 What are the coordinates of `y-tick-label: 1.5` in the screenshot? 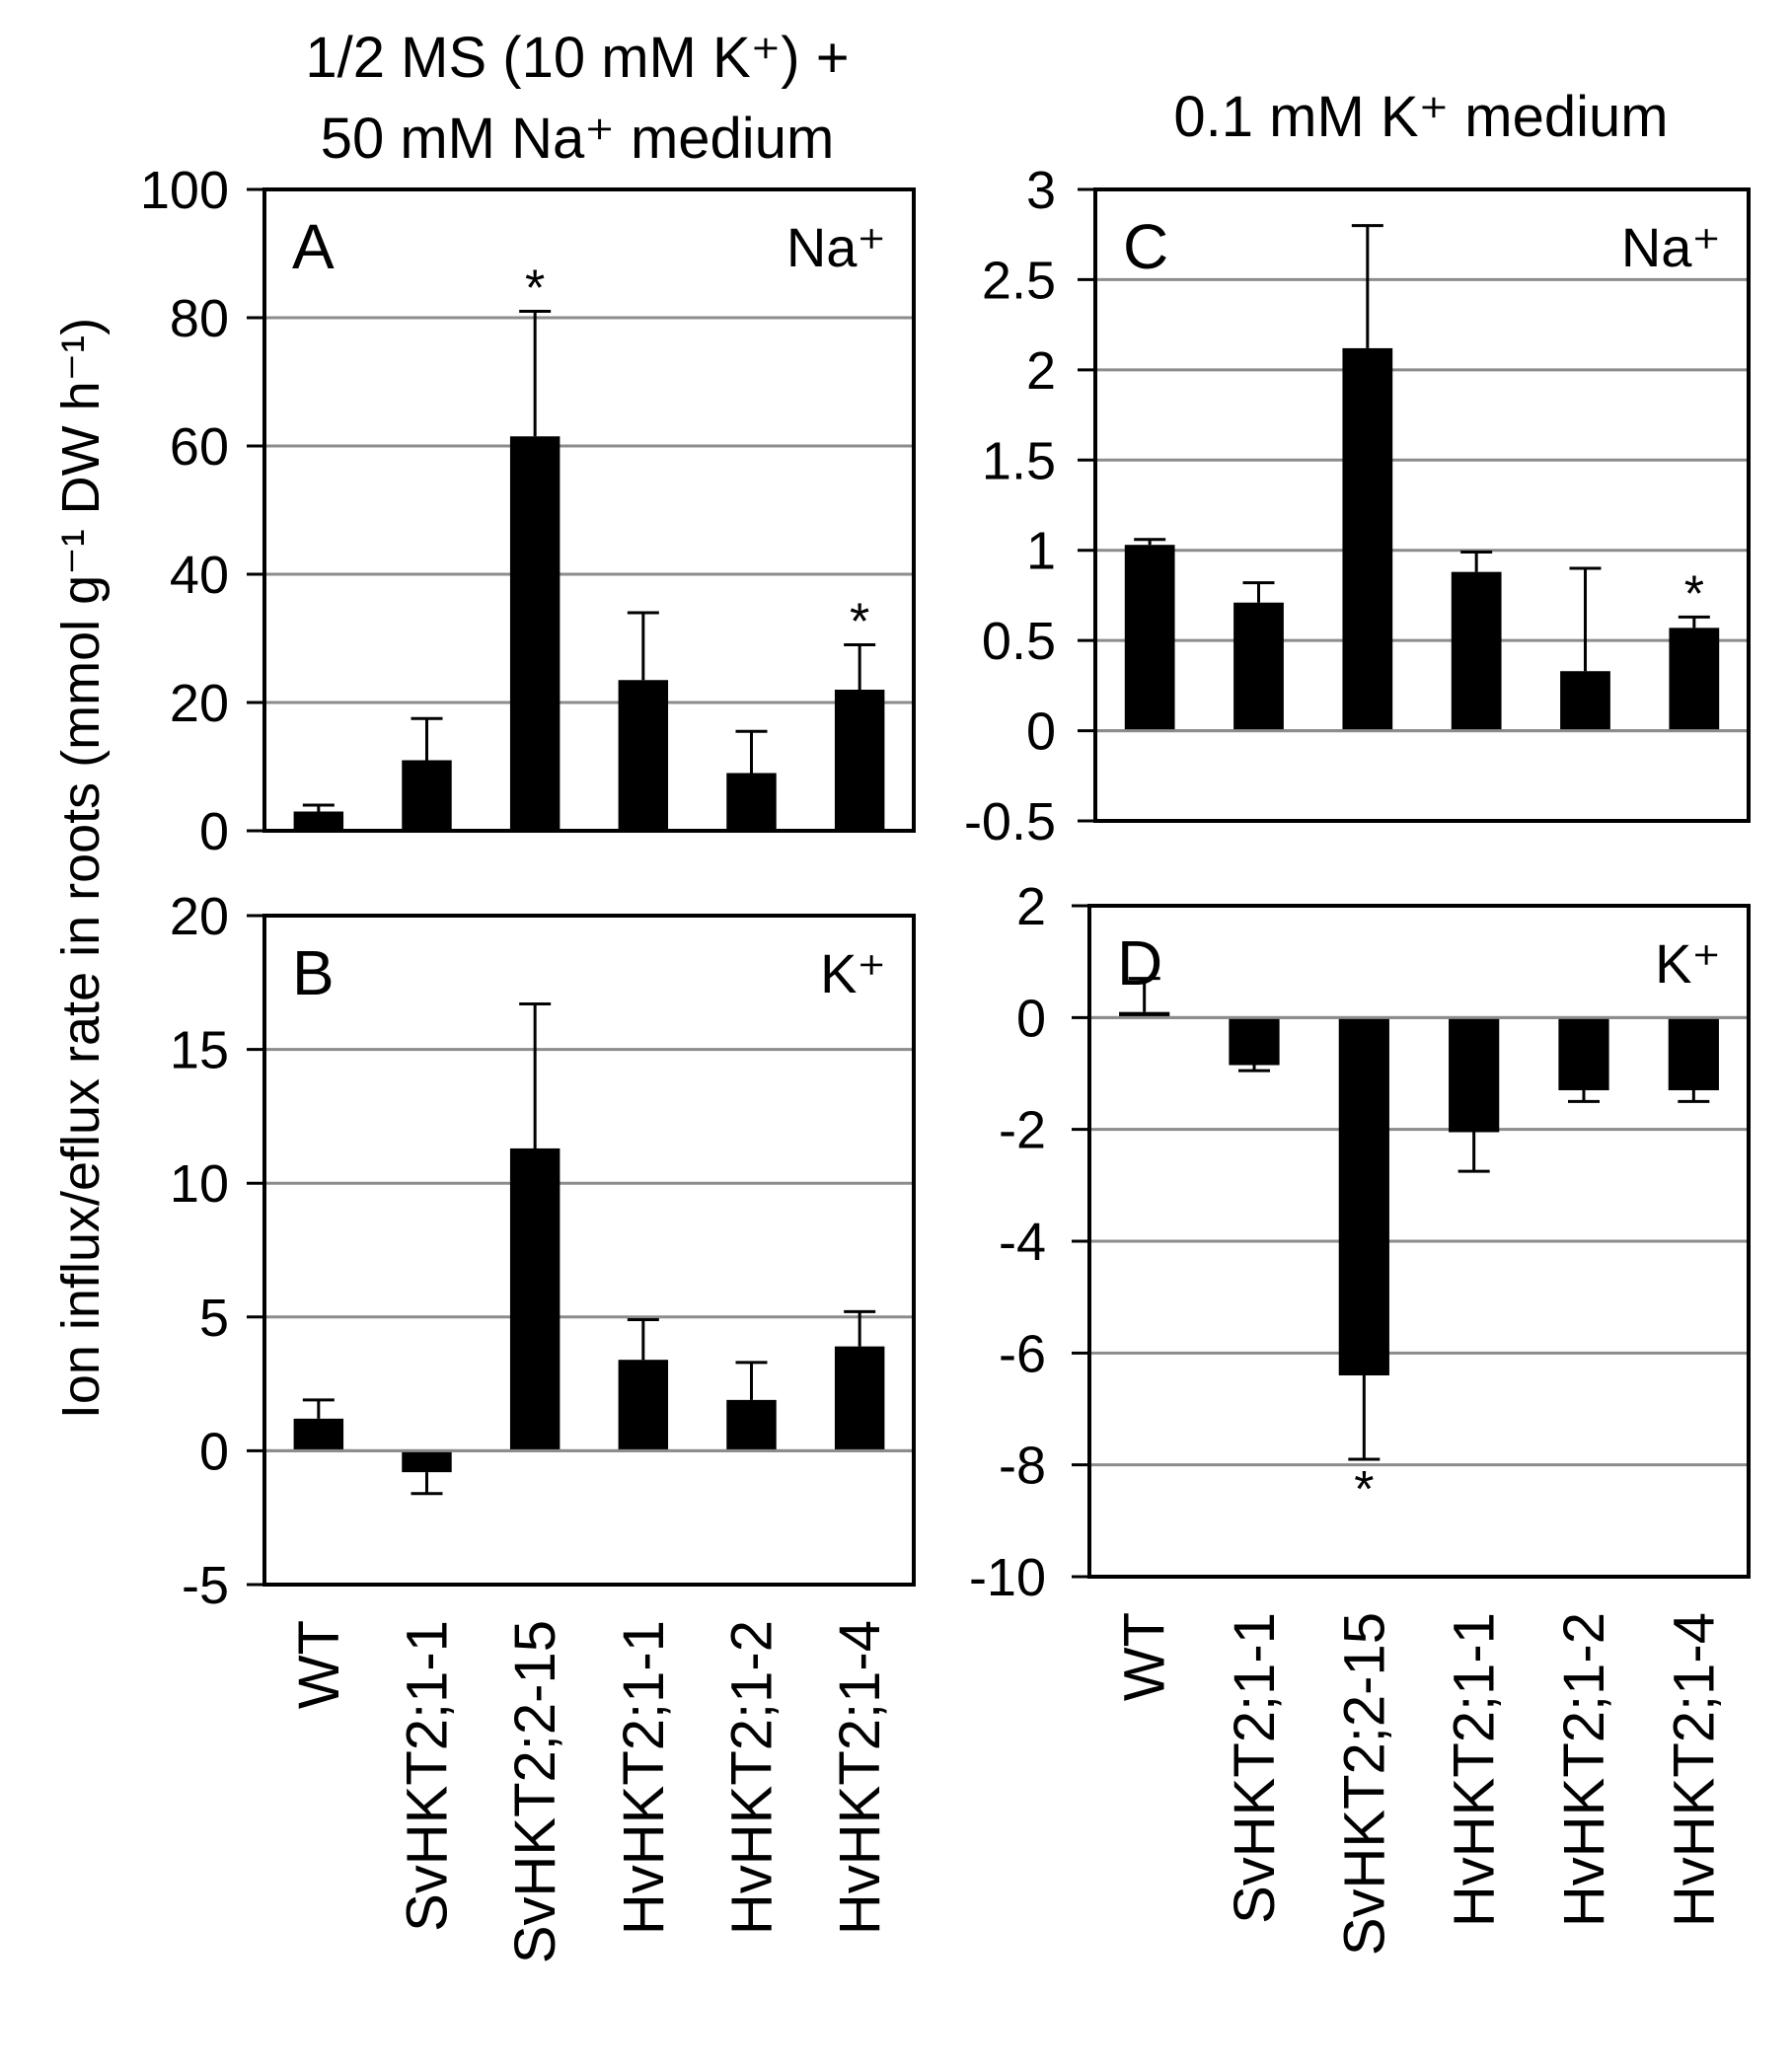 It's located at (1019, 460).